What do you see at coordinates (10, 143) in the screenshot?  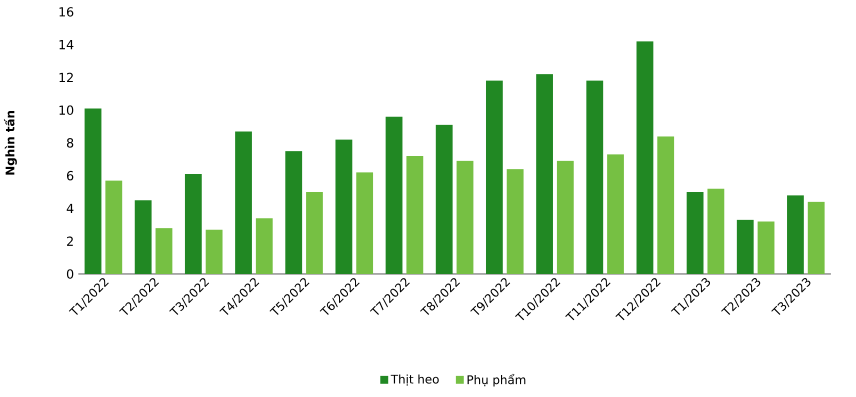 I see `y-axis-title: Nghìn tấn` at bounding box center [10, 143].